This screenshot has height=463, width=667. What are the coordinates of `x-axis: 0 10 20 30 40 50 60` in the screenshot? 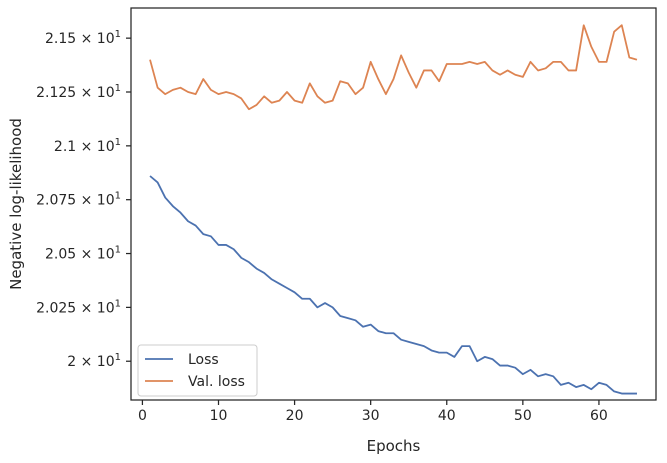 It's located at (373, 412).